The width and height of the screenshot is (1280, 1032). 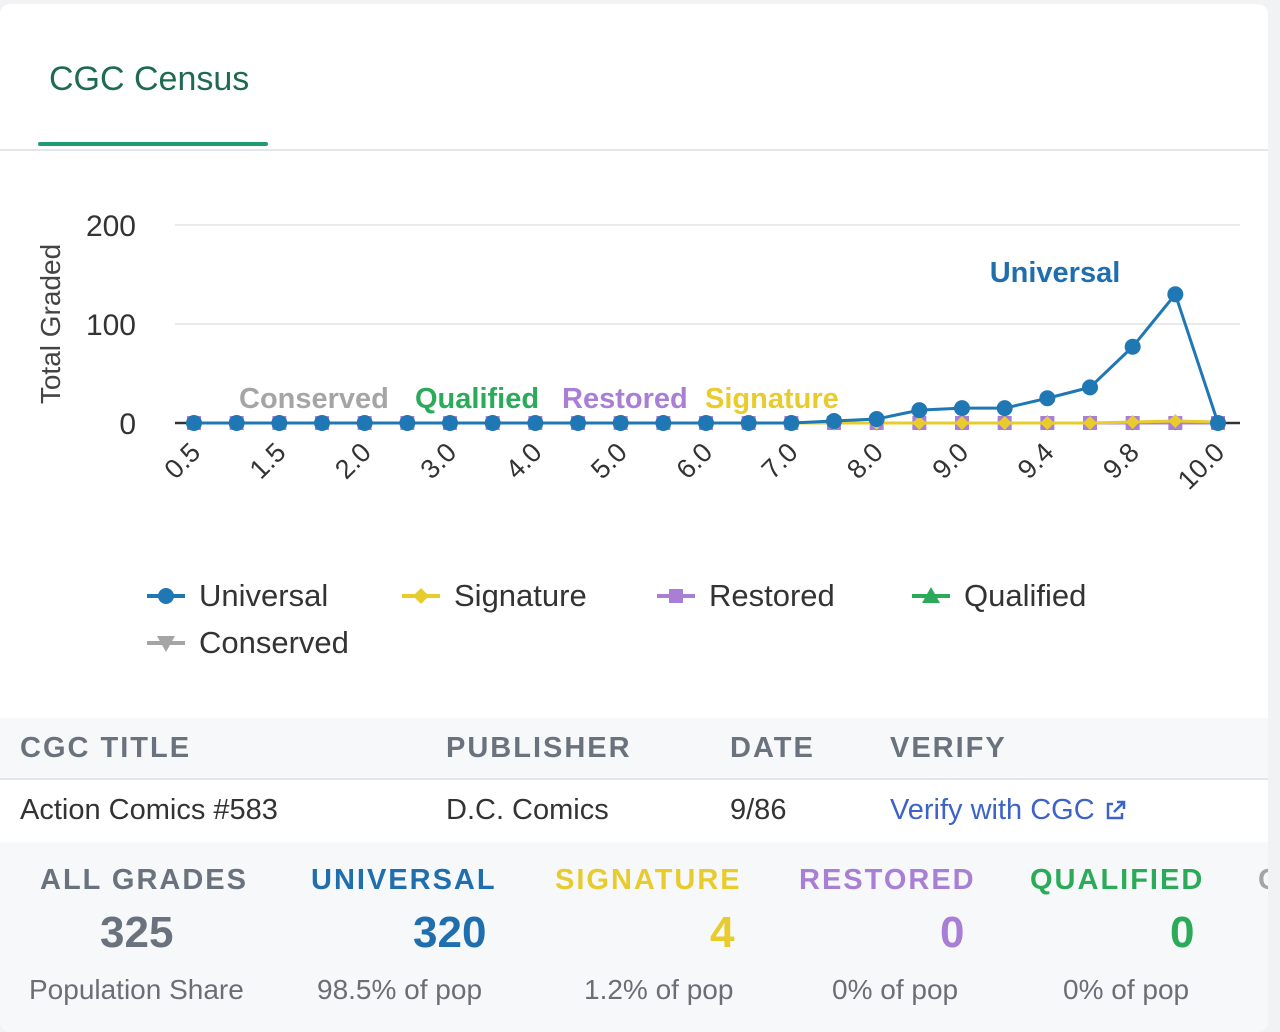 I want to click on x-tick-label: 7.0, so click(x=780, y=461).